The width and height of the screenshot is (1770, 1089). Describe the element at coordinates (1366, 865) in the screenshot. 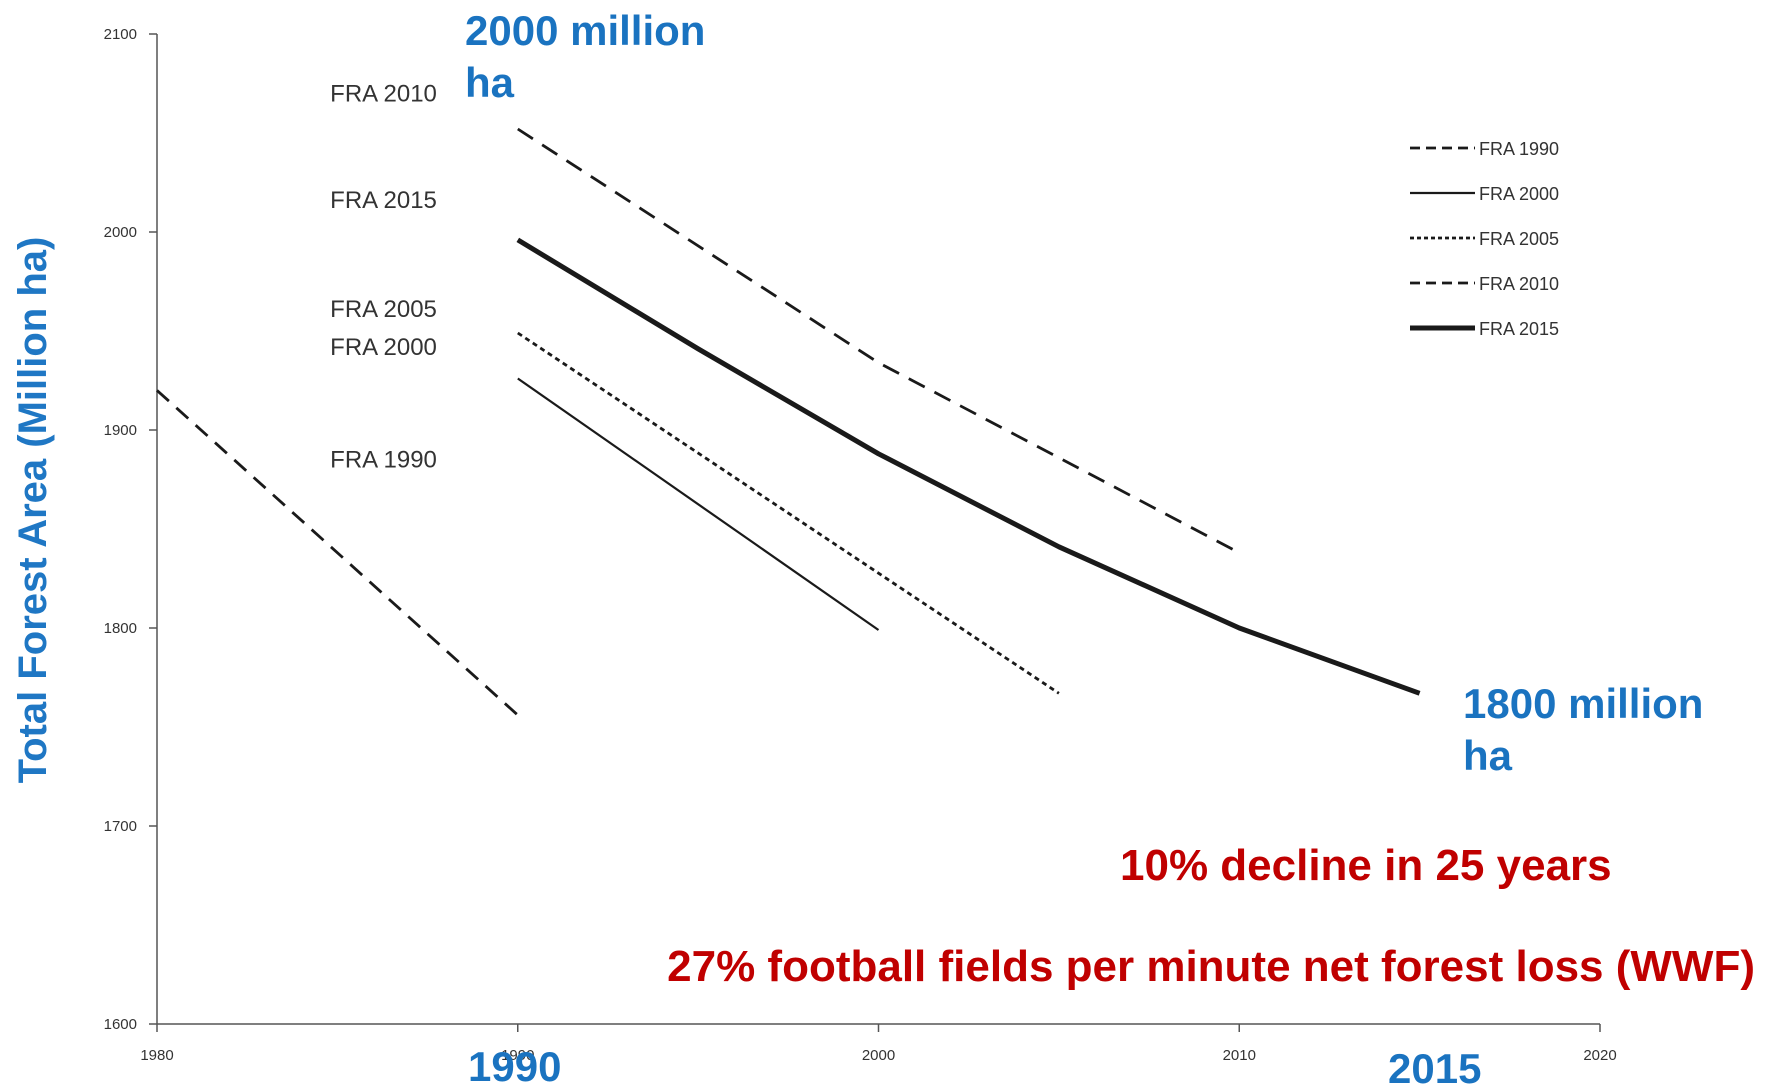

I see `decline-annotation: 10% decline in 25 years` at that location.